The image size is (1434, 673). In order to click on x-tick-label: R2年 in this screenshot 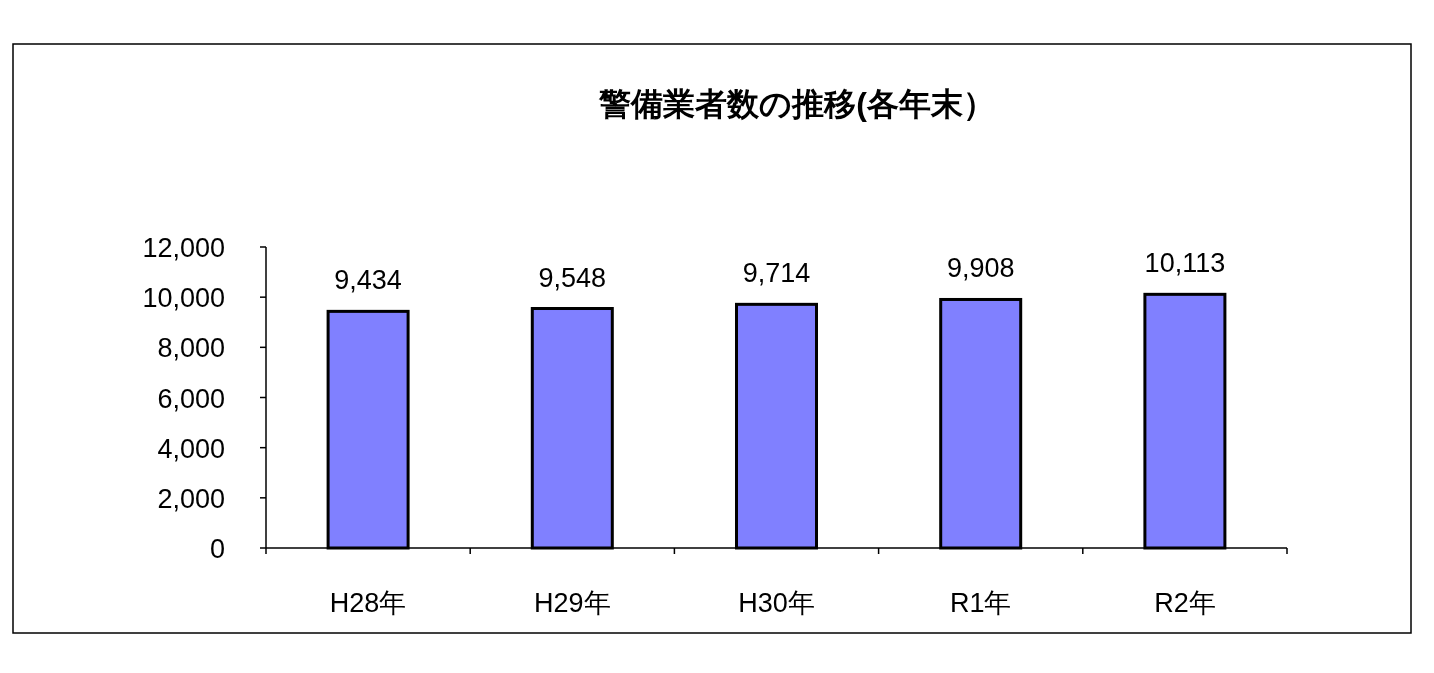, I will do `click(1185, 603)`.